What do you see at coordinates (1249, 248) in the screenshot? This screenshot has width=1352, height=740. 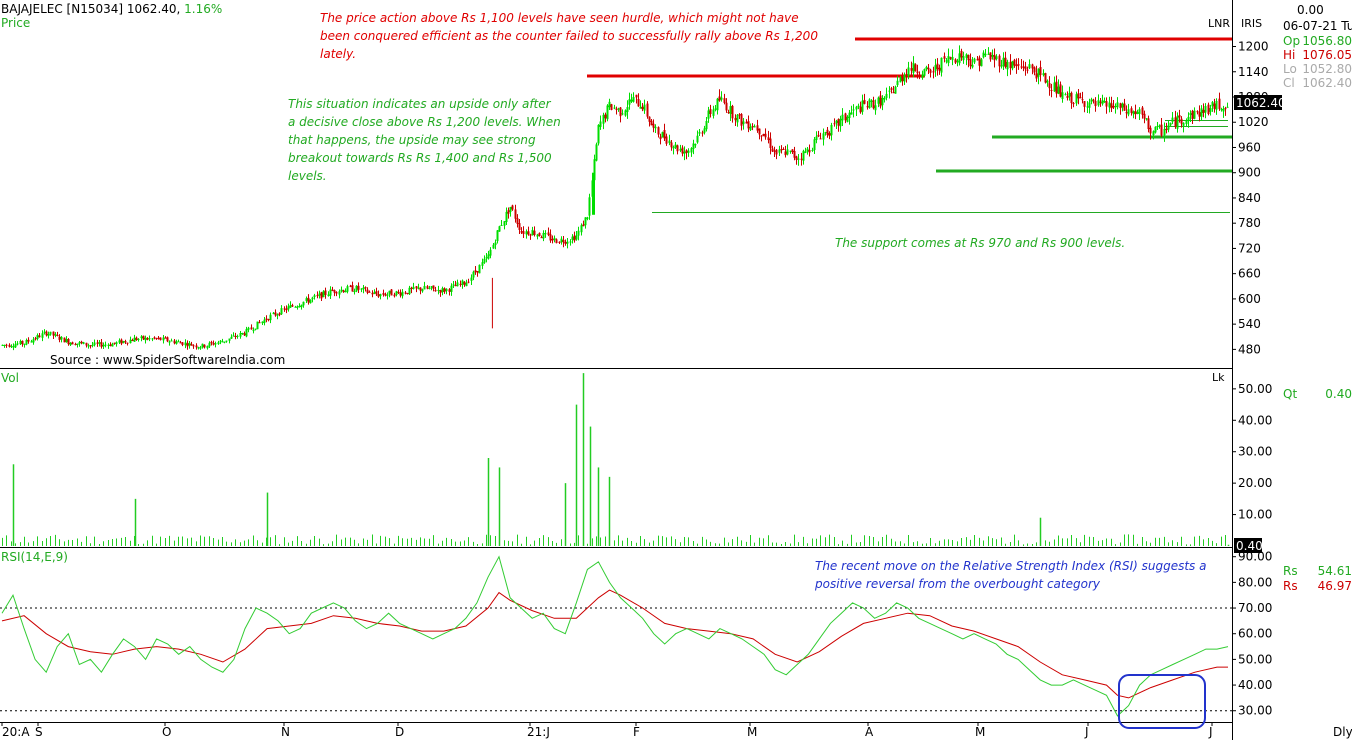 I see `price-tick-label: 720` at bounding box center [1249, 248].